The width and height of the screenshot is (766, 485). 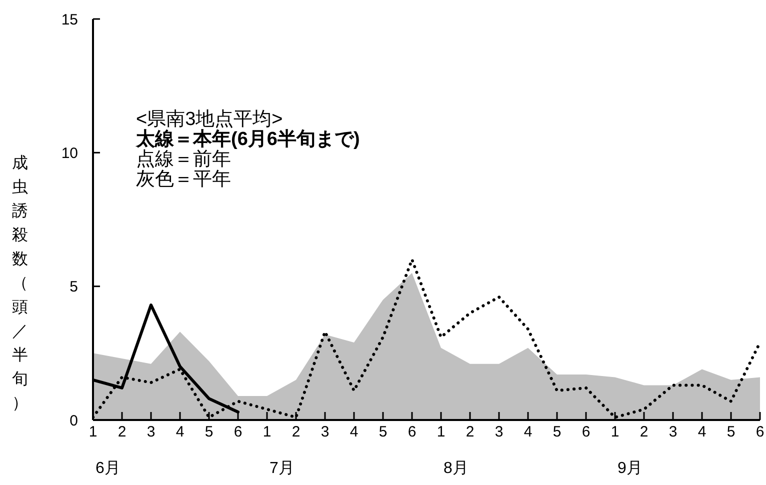 What do you see at coordinates (184, 159) in the screenshot?
I see `annotation: 点線＝前年` at bounding box center [184, 159].